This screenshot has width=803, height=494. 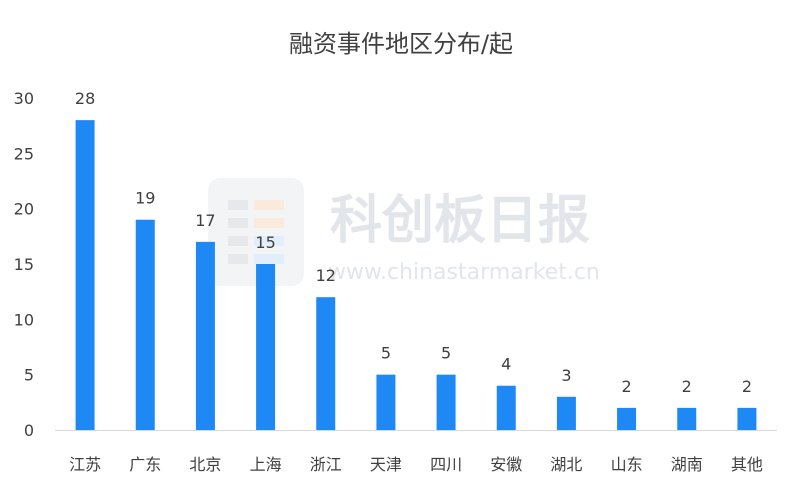 What do you see at coordinates (566, 375) in the screenshot?
I see `data-label: 3` at bounding box center [566, 375].